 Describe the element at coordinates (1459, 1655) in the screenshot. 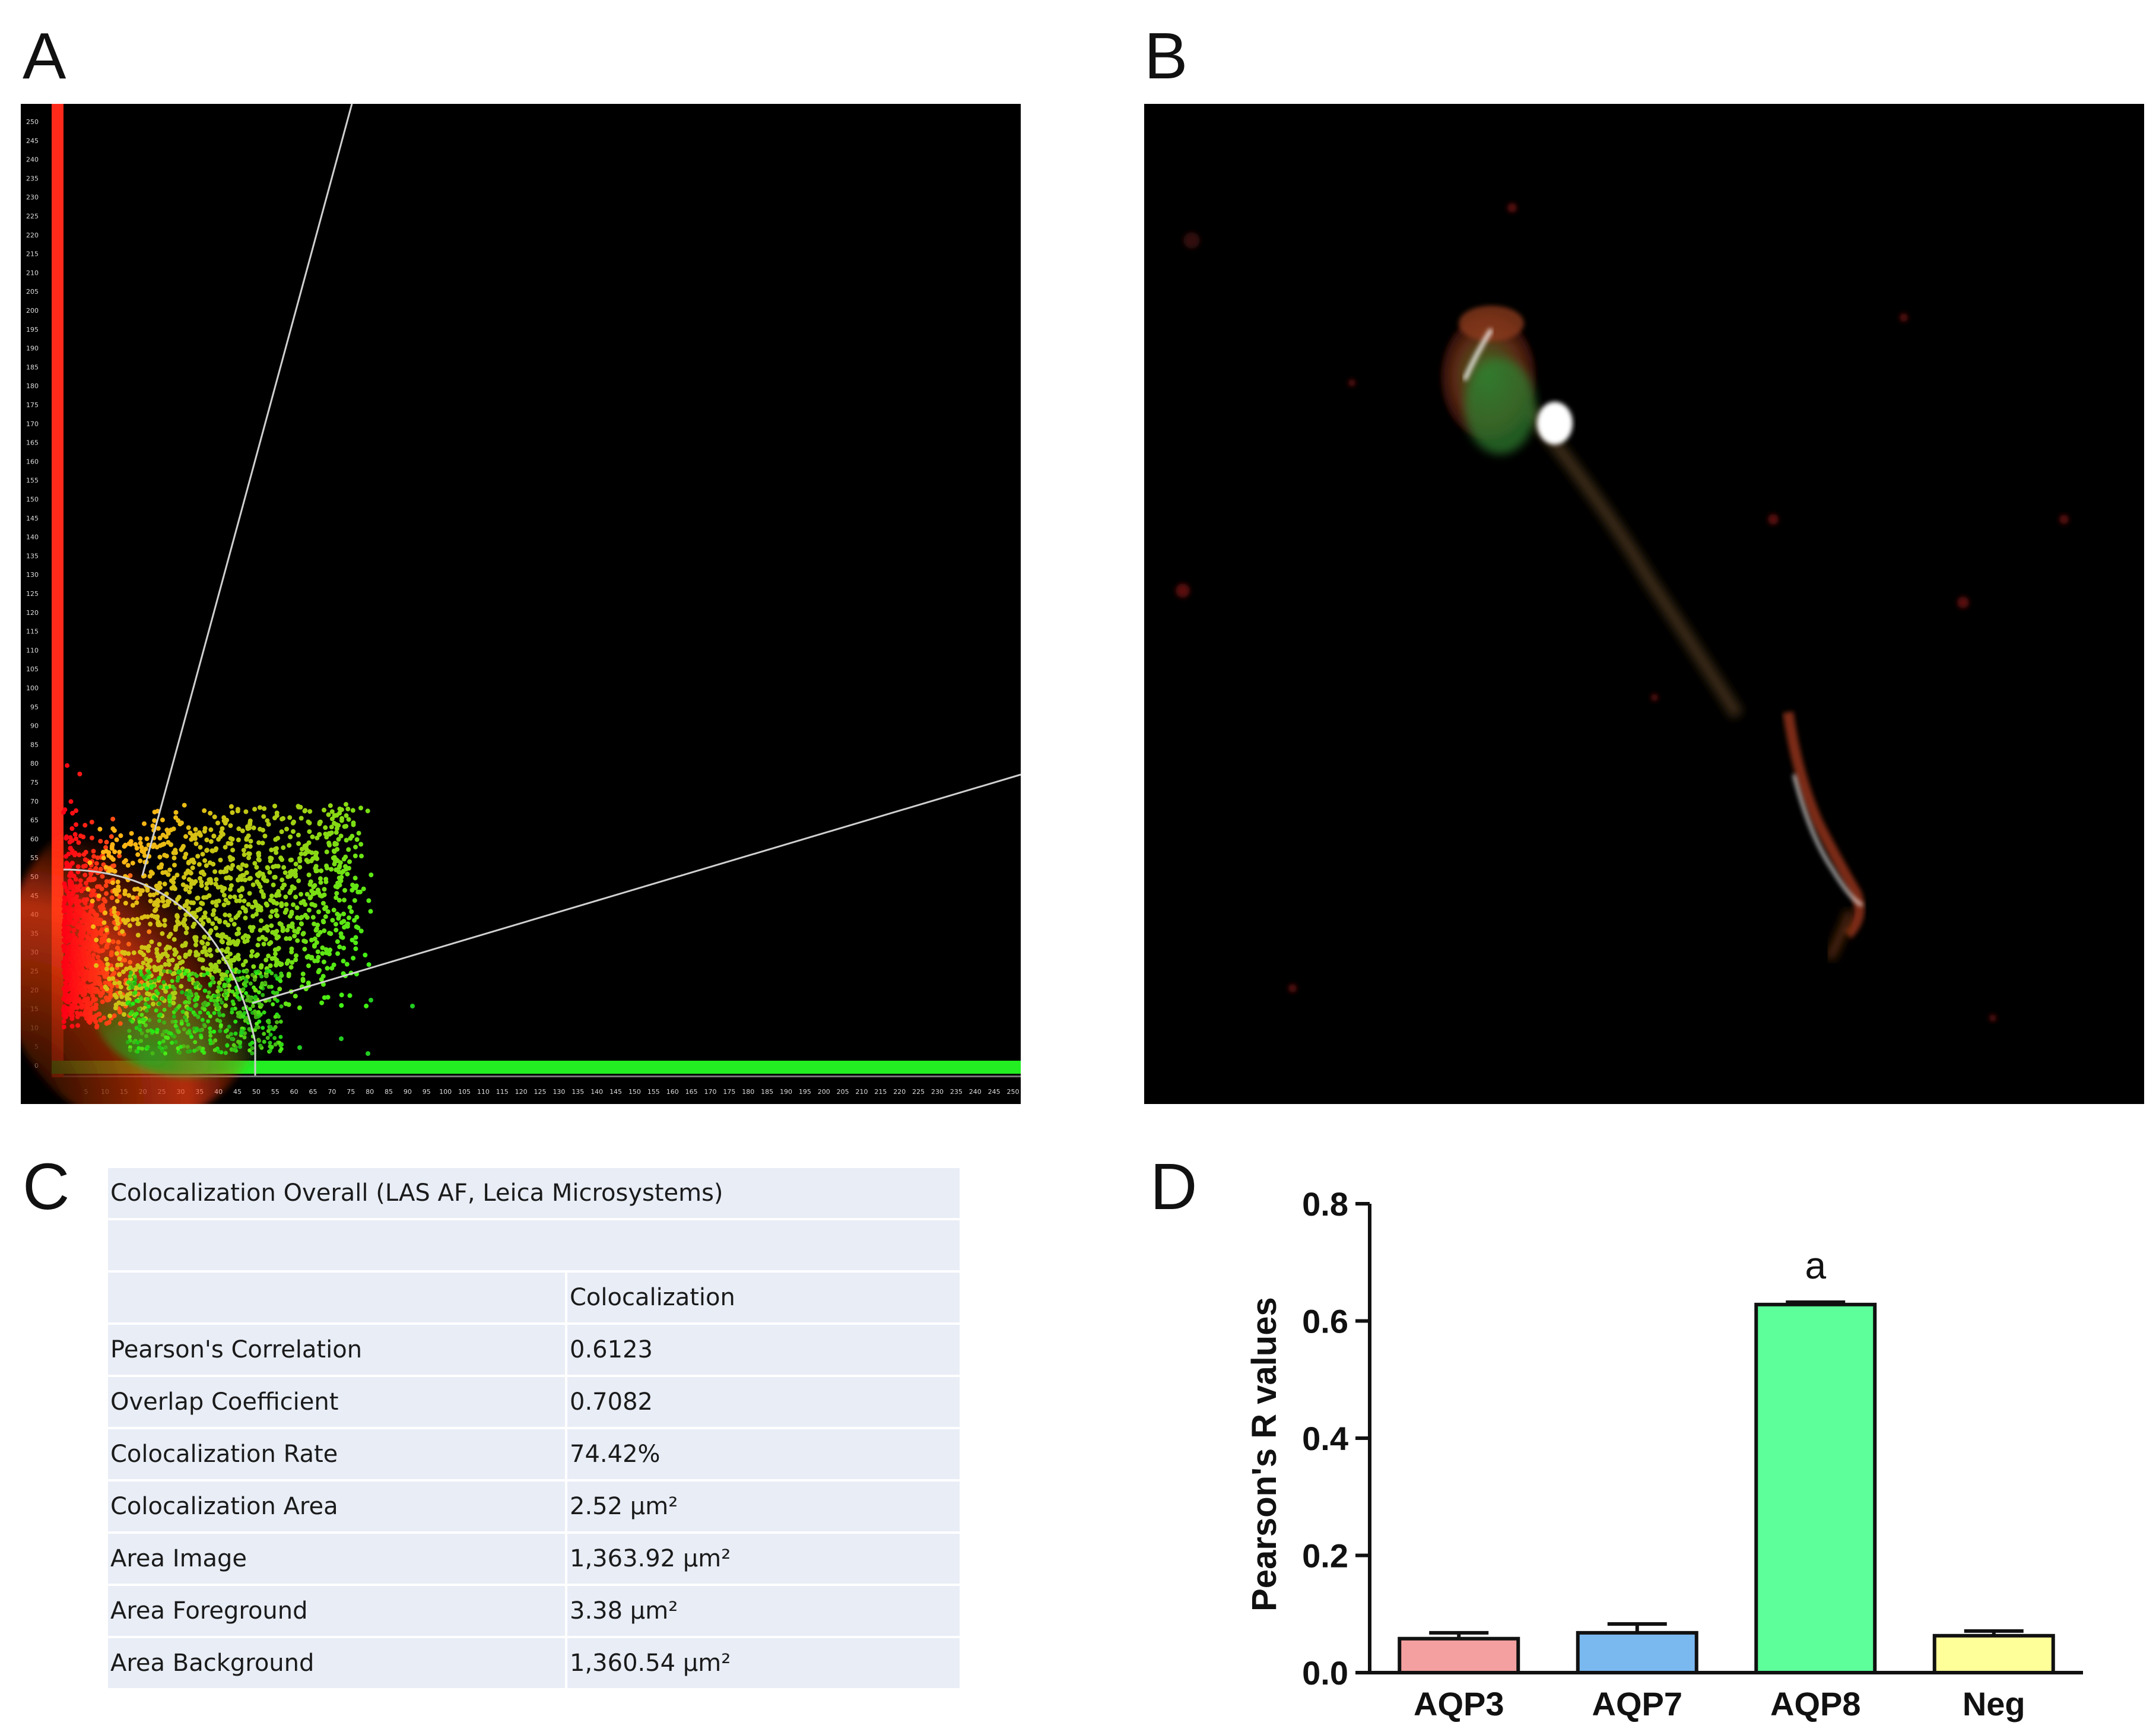

I see `bar-aqp3` at that location.